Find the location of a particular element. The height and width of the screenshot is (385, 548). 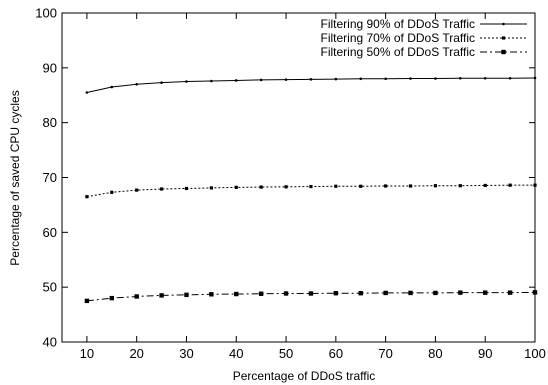

x-tick-label: 70 is located at coordinates (385, 353).